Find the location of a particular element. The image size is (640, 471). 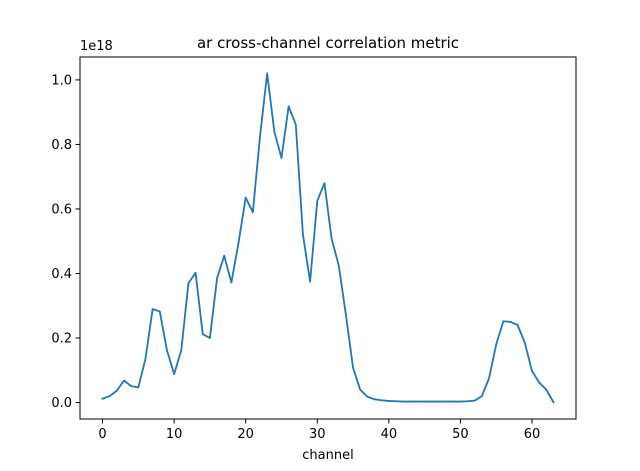

x-axis-ticks: 0 10 20 30 40 50 60 is located at coordinates (319, 430).